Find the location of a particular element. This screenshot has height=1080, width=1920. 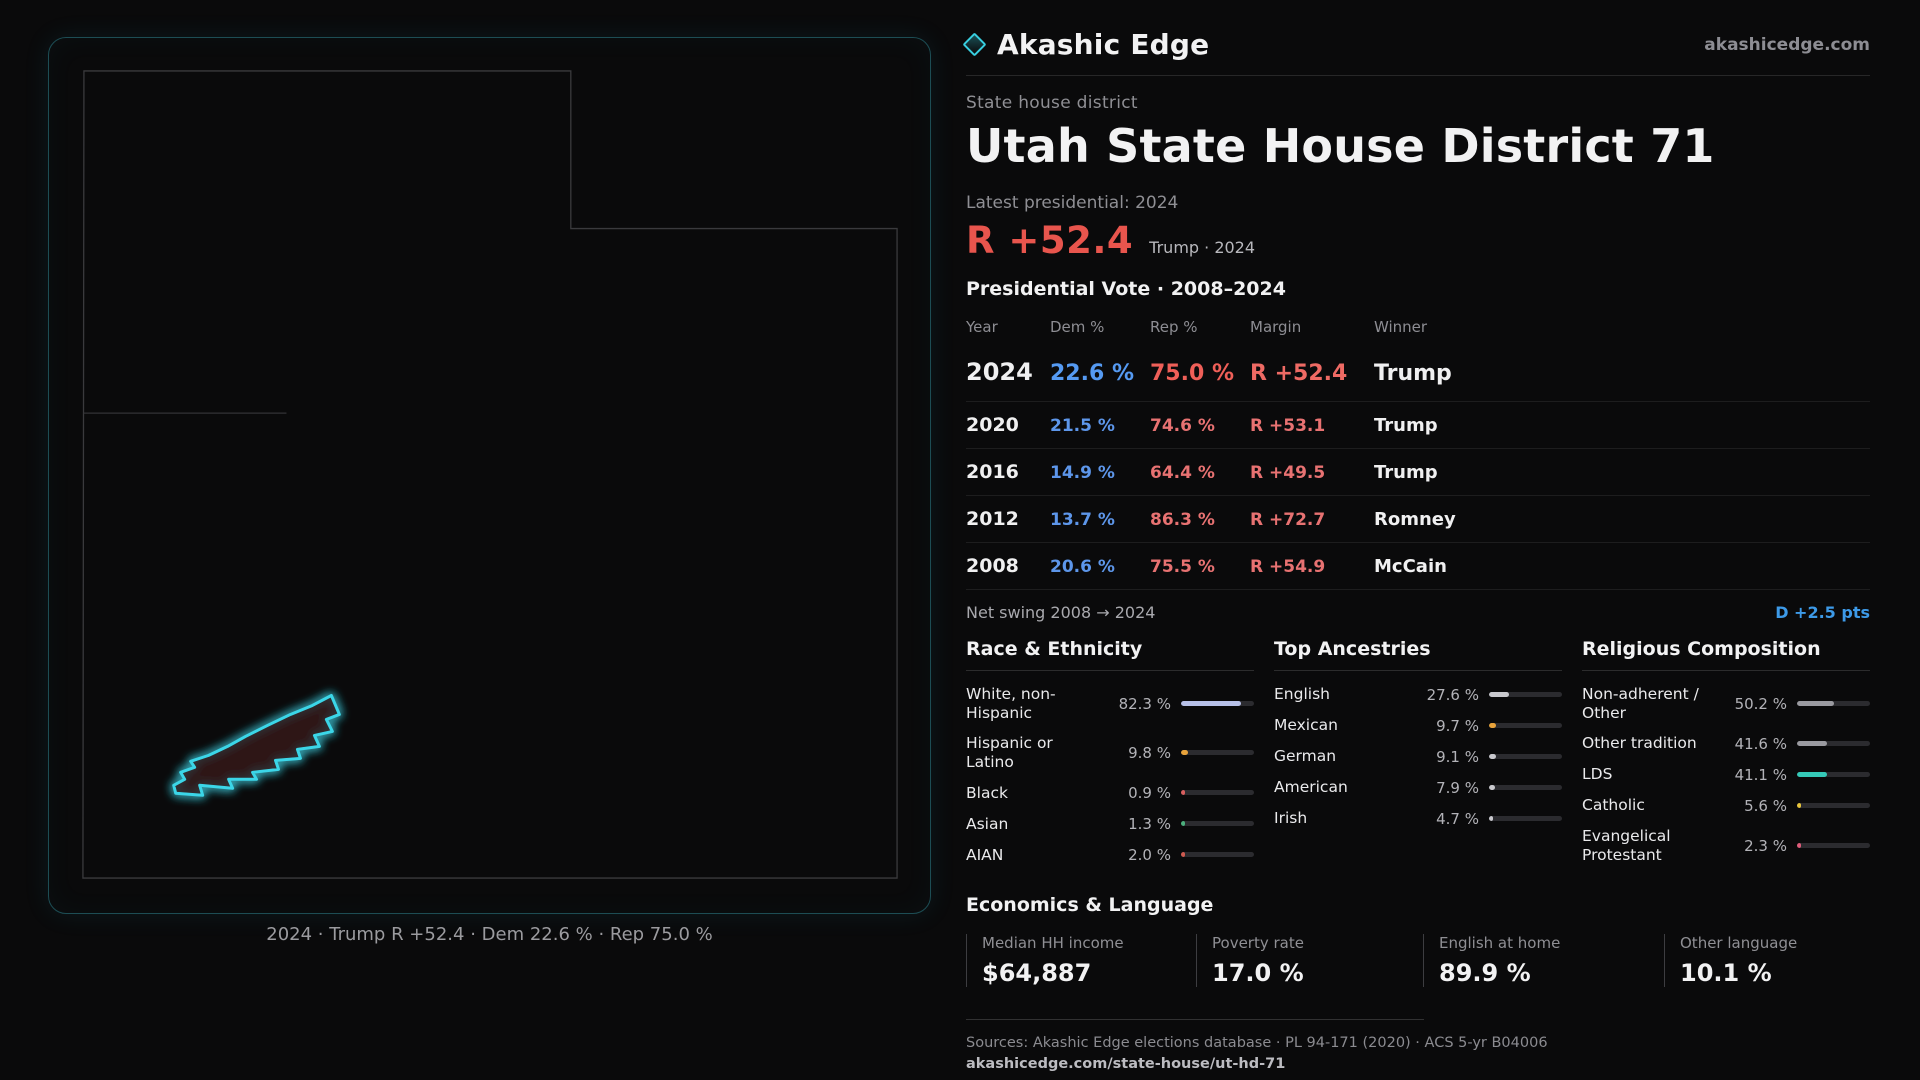

district-type-kicker: State house district is located at coordinates (1052, 103).